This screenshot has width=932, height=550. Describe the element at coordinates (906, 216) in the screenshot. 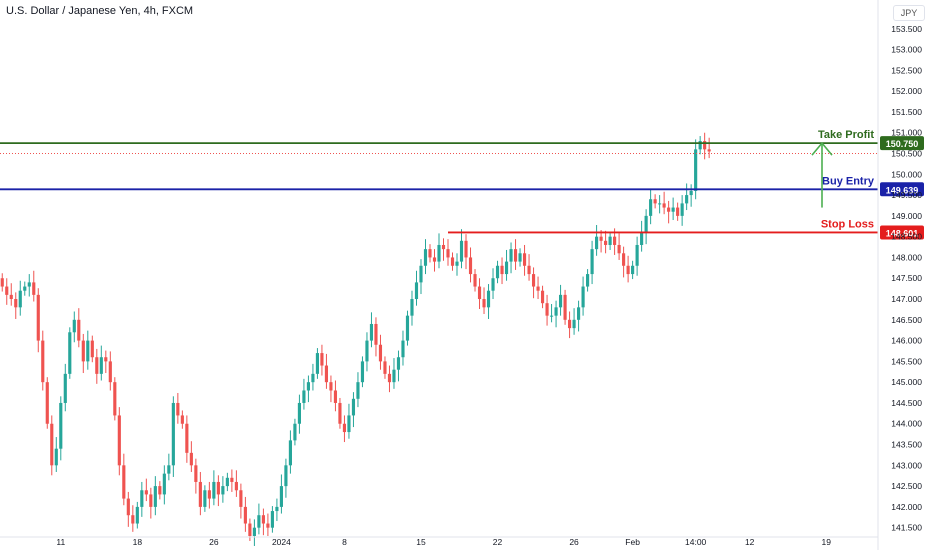

I see `price-tick-label: 149.000` at that location.